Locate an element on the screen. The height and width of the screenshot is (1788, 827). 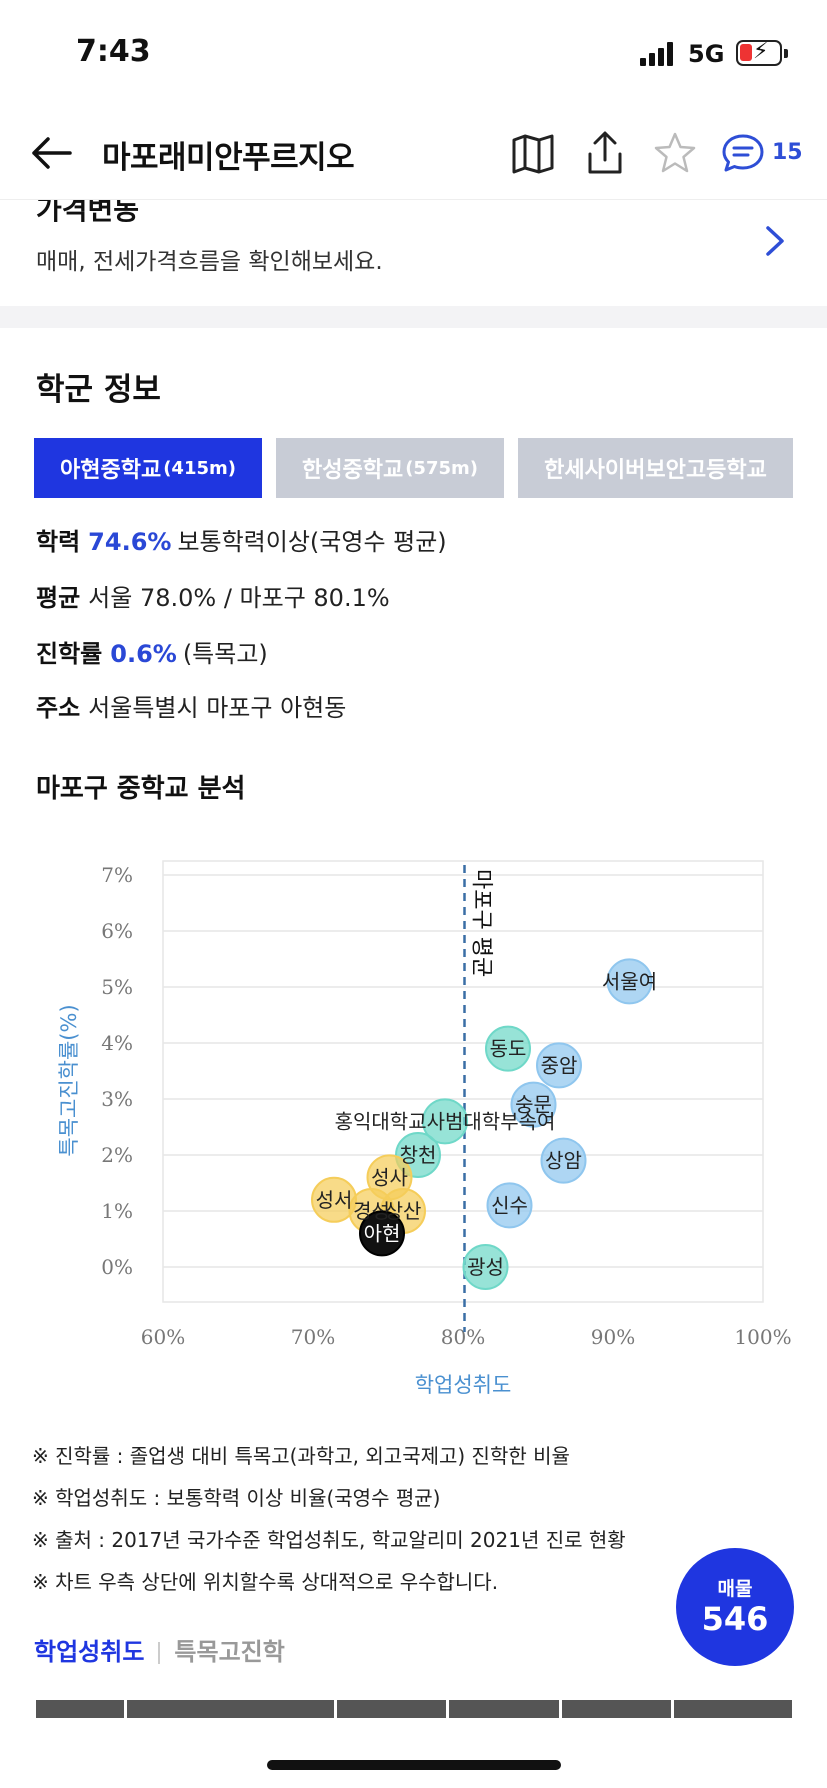
chat-count: 15 is located at coordinates (787, 152).